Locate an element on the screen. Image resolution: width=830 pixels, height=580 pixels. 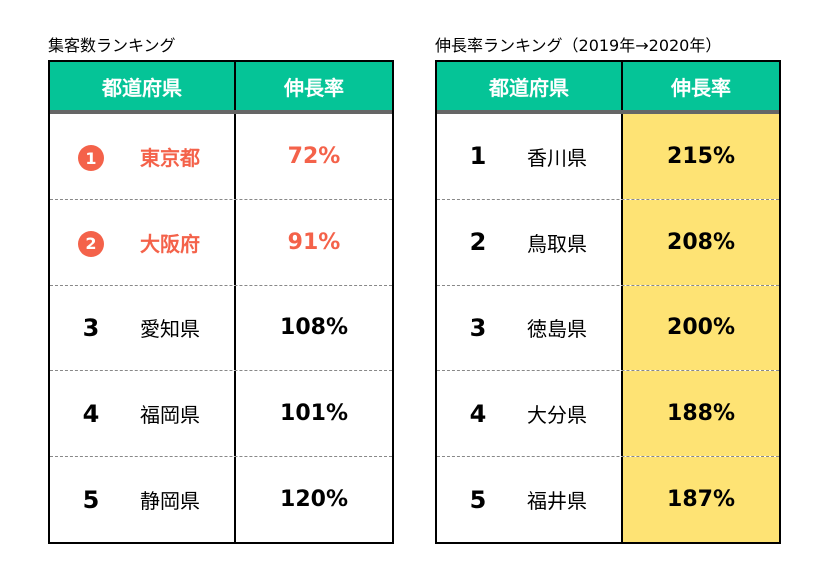
growth-value: 208% is located at coordinates (701, 242).